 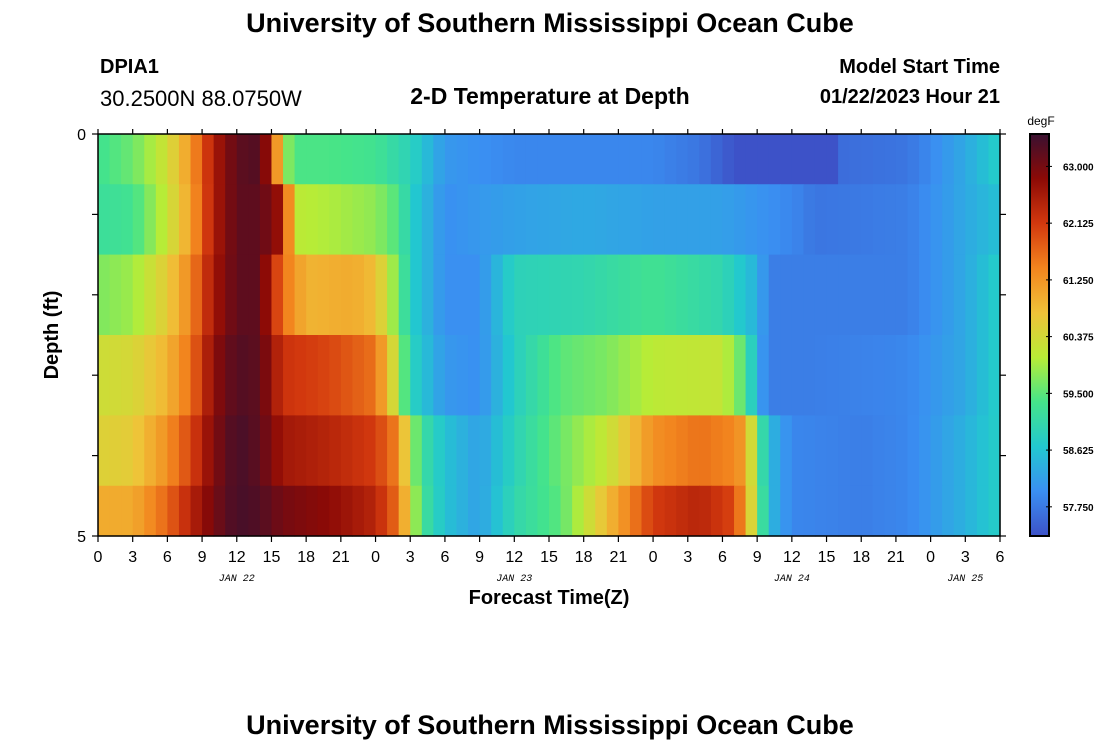 What do you see at coordinates (792, 557) in the screenshot?
I see `x-tick-label: 12` at bounding box center [792, 557].